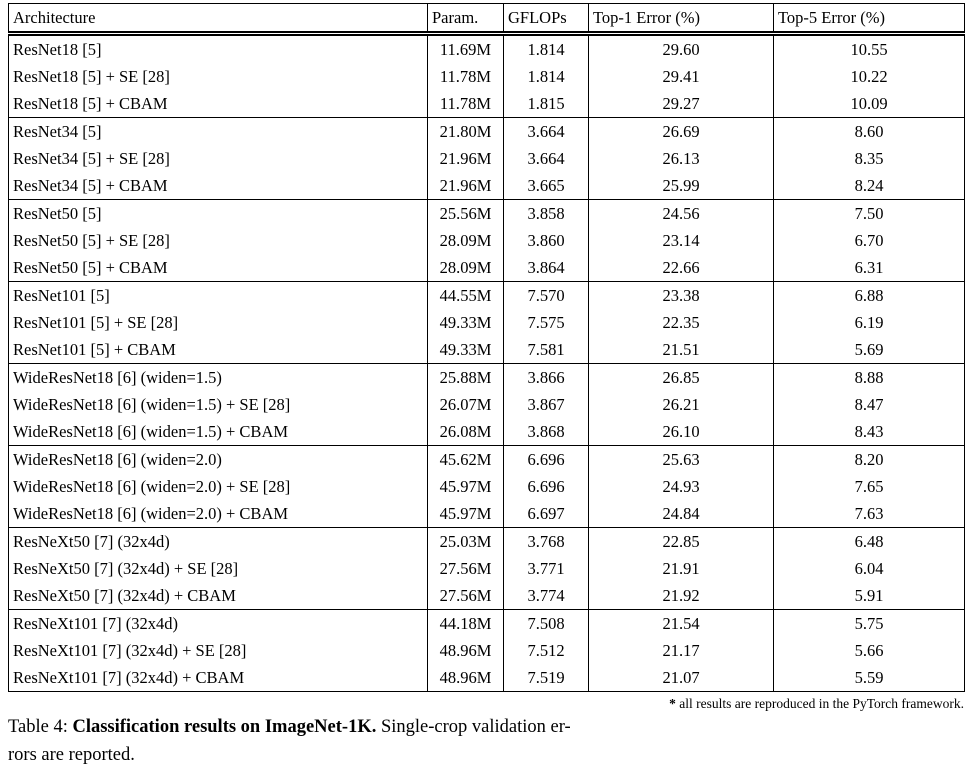 This screenshot has height=783, width=971. What do you see at coordinates (681, 18) in the screenshot?
I see `column-header-3: Top-1 Error (%)` at bounding box center [681, 18].